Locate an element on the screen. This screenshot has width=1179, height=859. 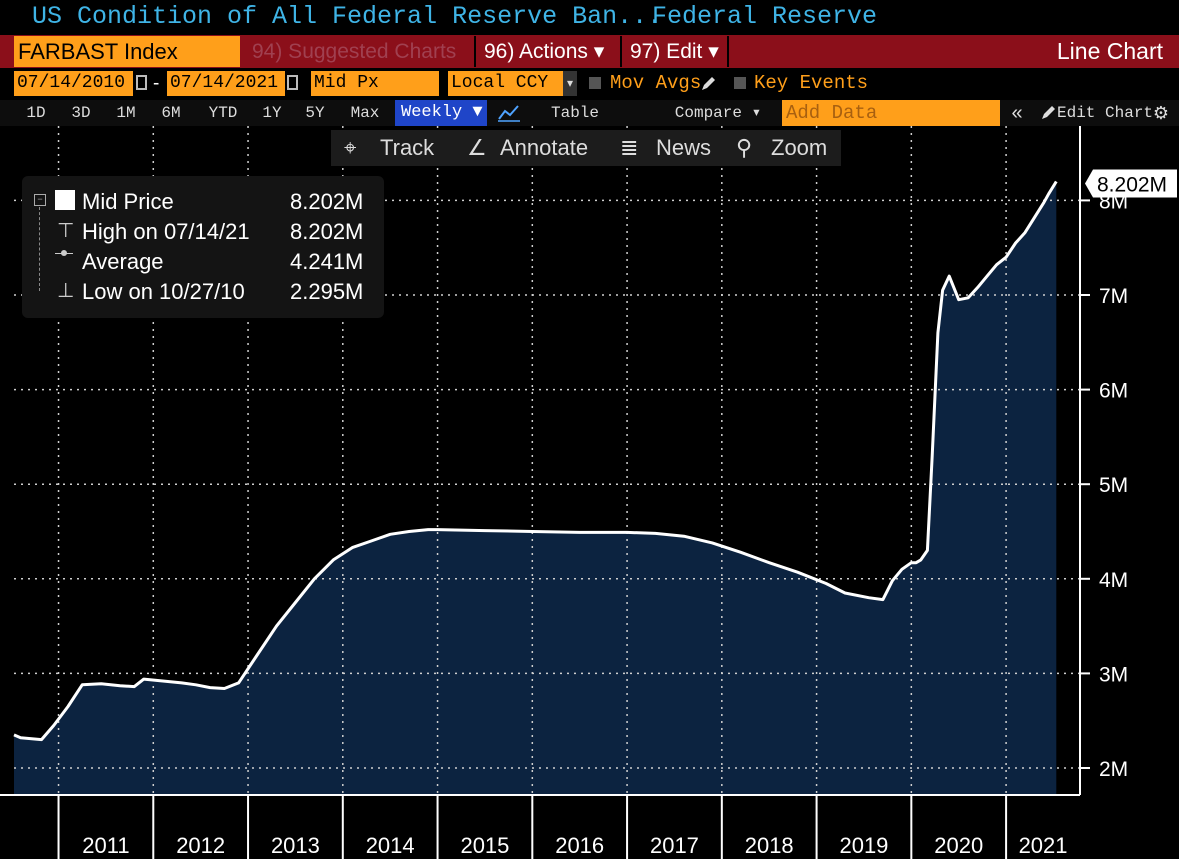
timeframe-1d: 1D is located at coordinates (36, 113).